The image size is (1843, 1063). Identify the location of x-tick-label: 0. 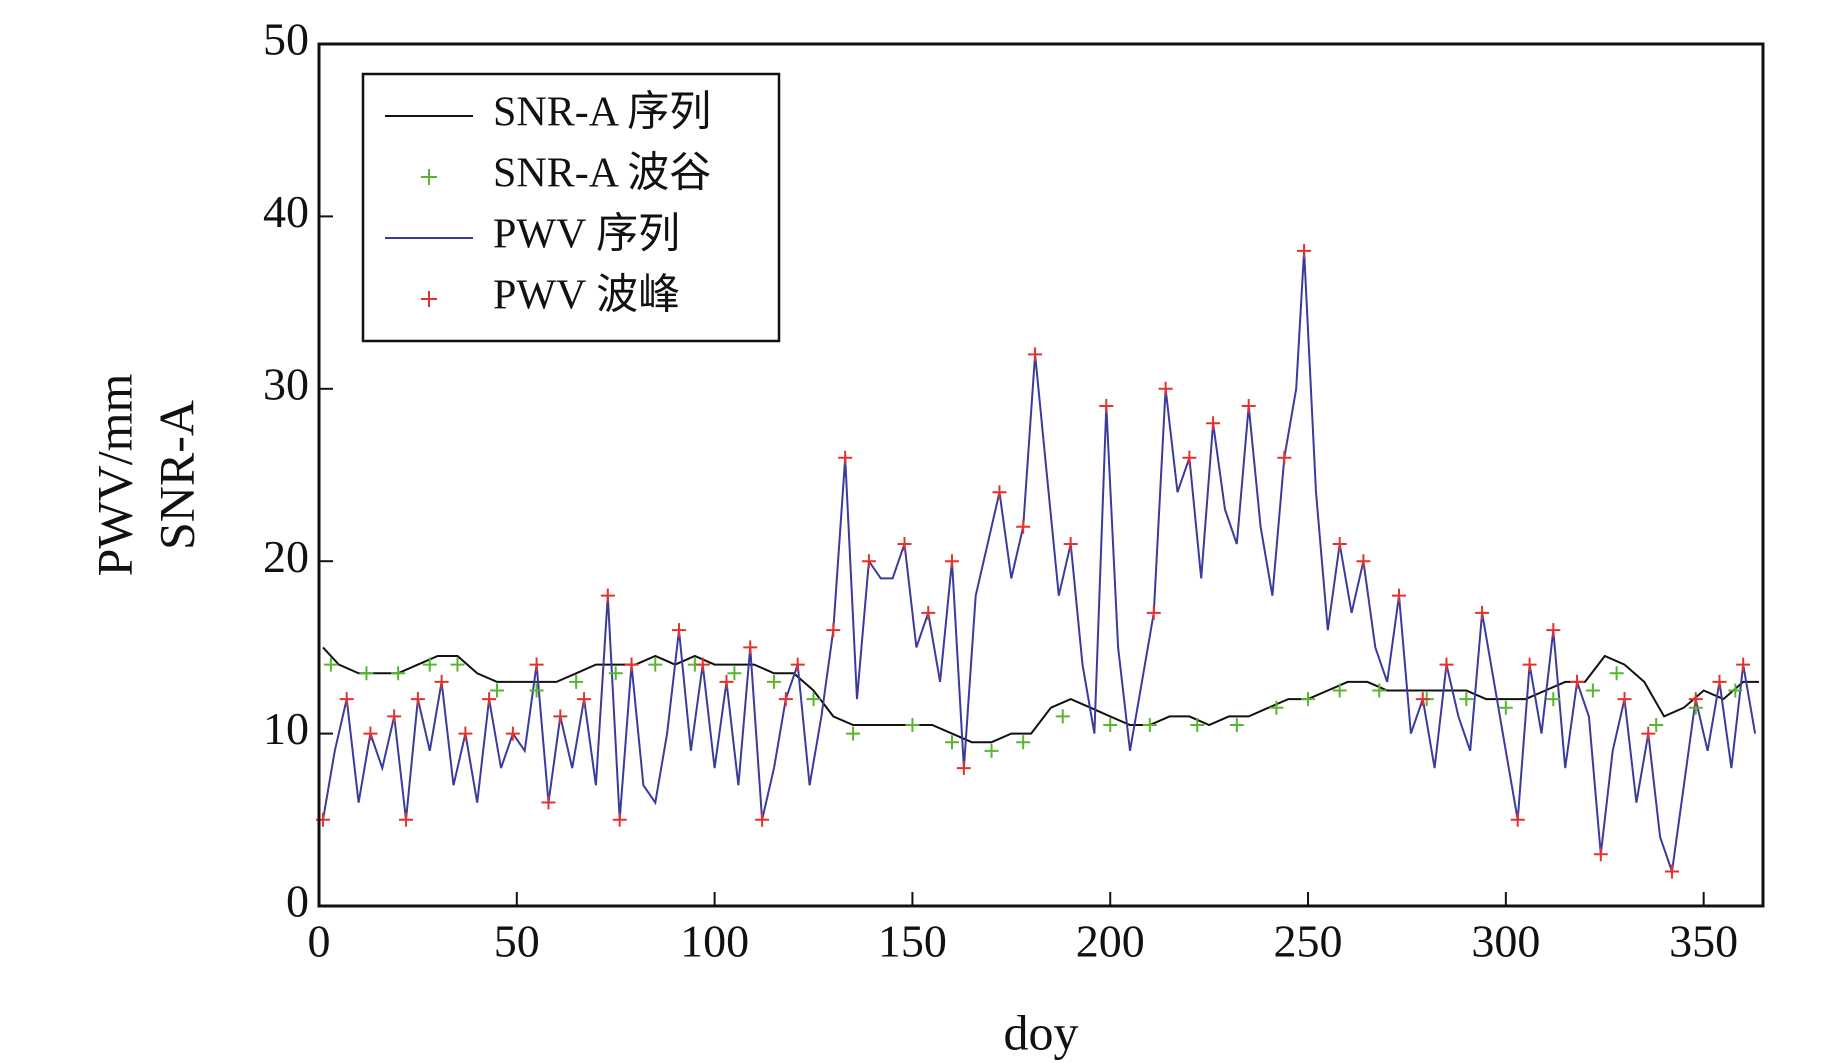
(319, 941).